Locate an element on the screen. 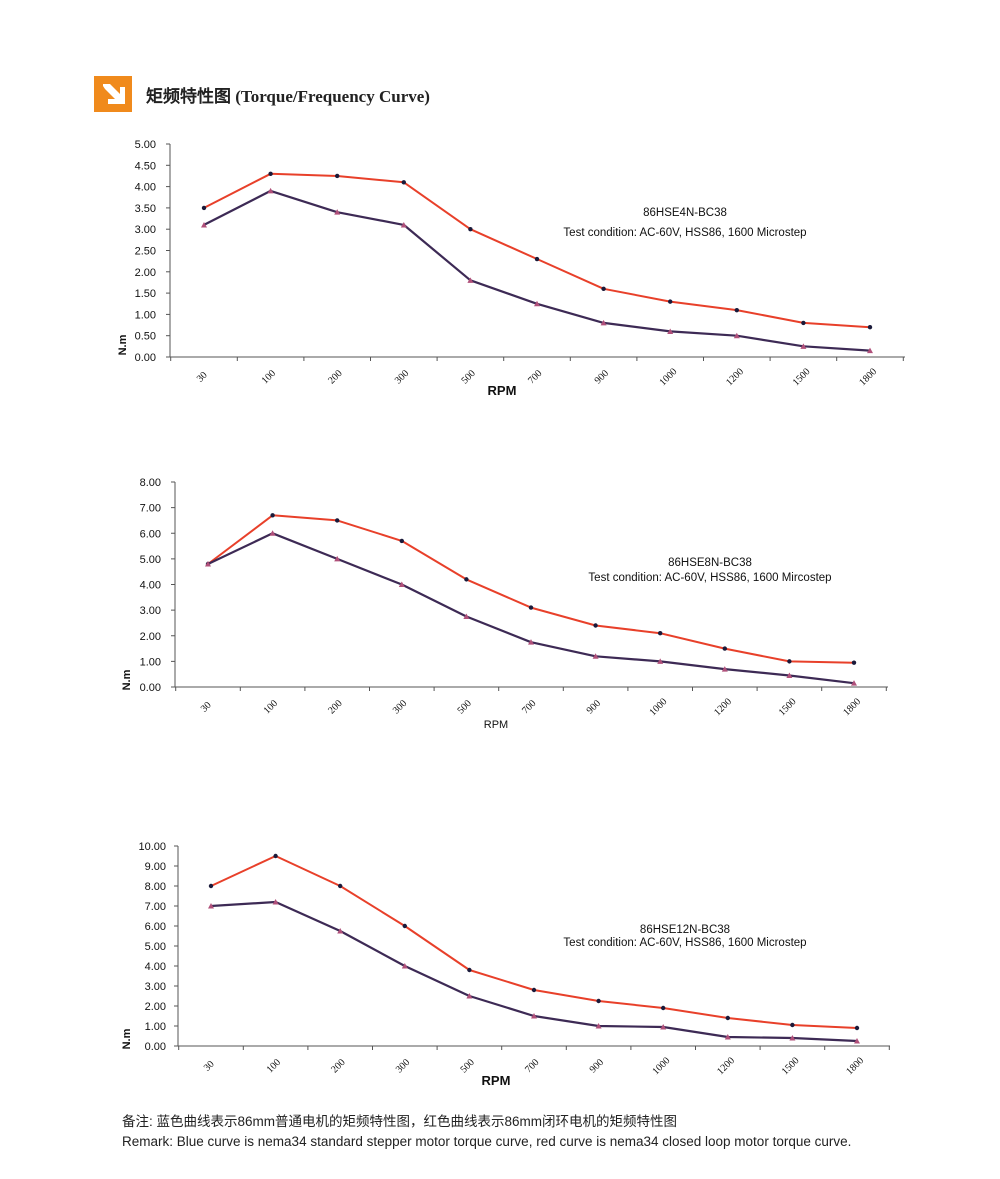  arrow-down-right-icon is located at coordinates (113, 94).